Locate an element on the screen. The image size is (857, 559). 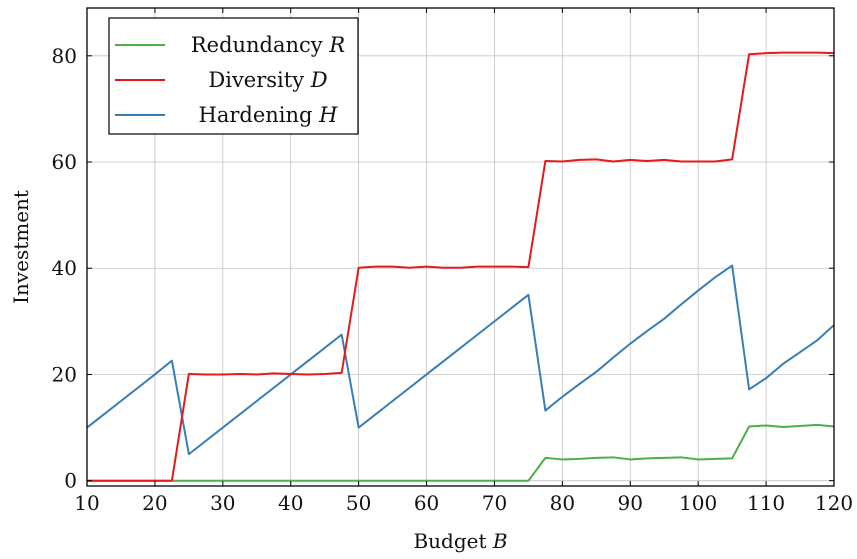
x-tick-label: 60 is located at coordinates (426, 503).